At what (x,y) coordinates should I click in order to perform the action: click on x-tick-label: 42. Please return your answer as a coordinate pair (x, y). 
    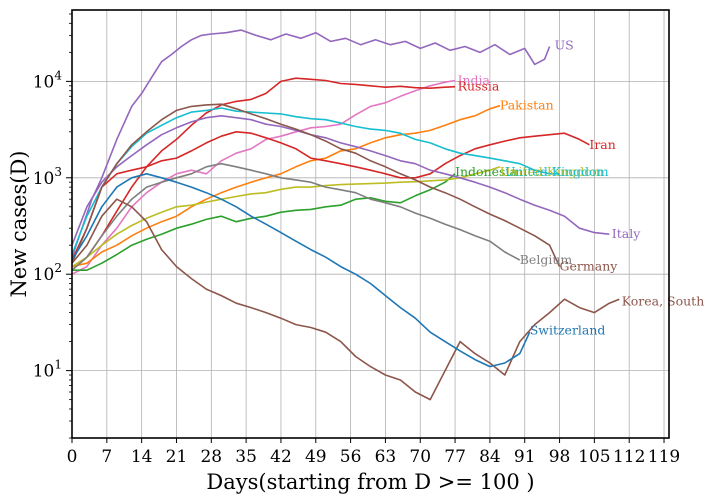
    Looking at the image, I should click on (281, 457).